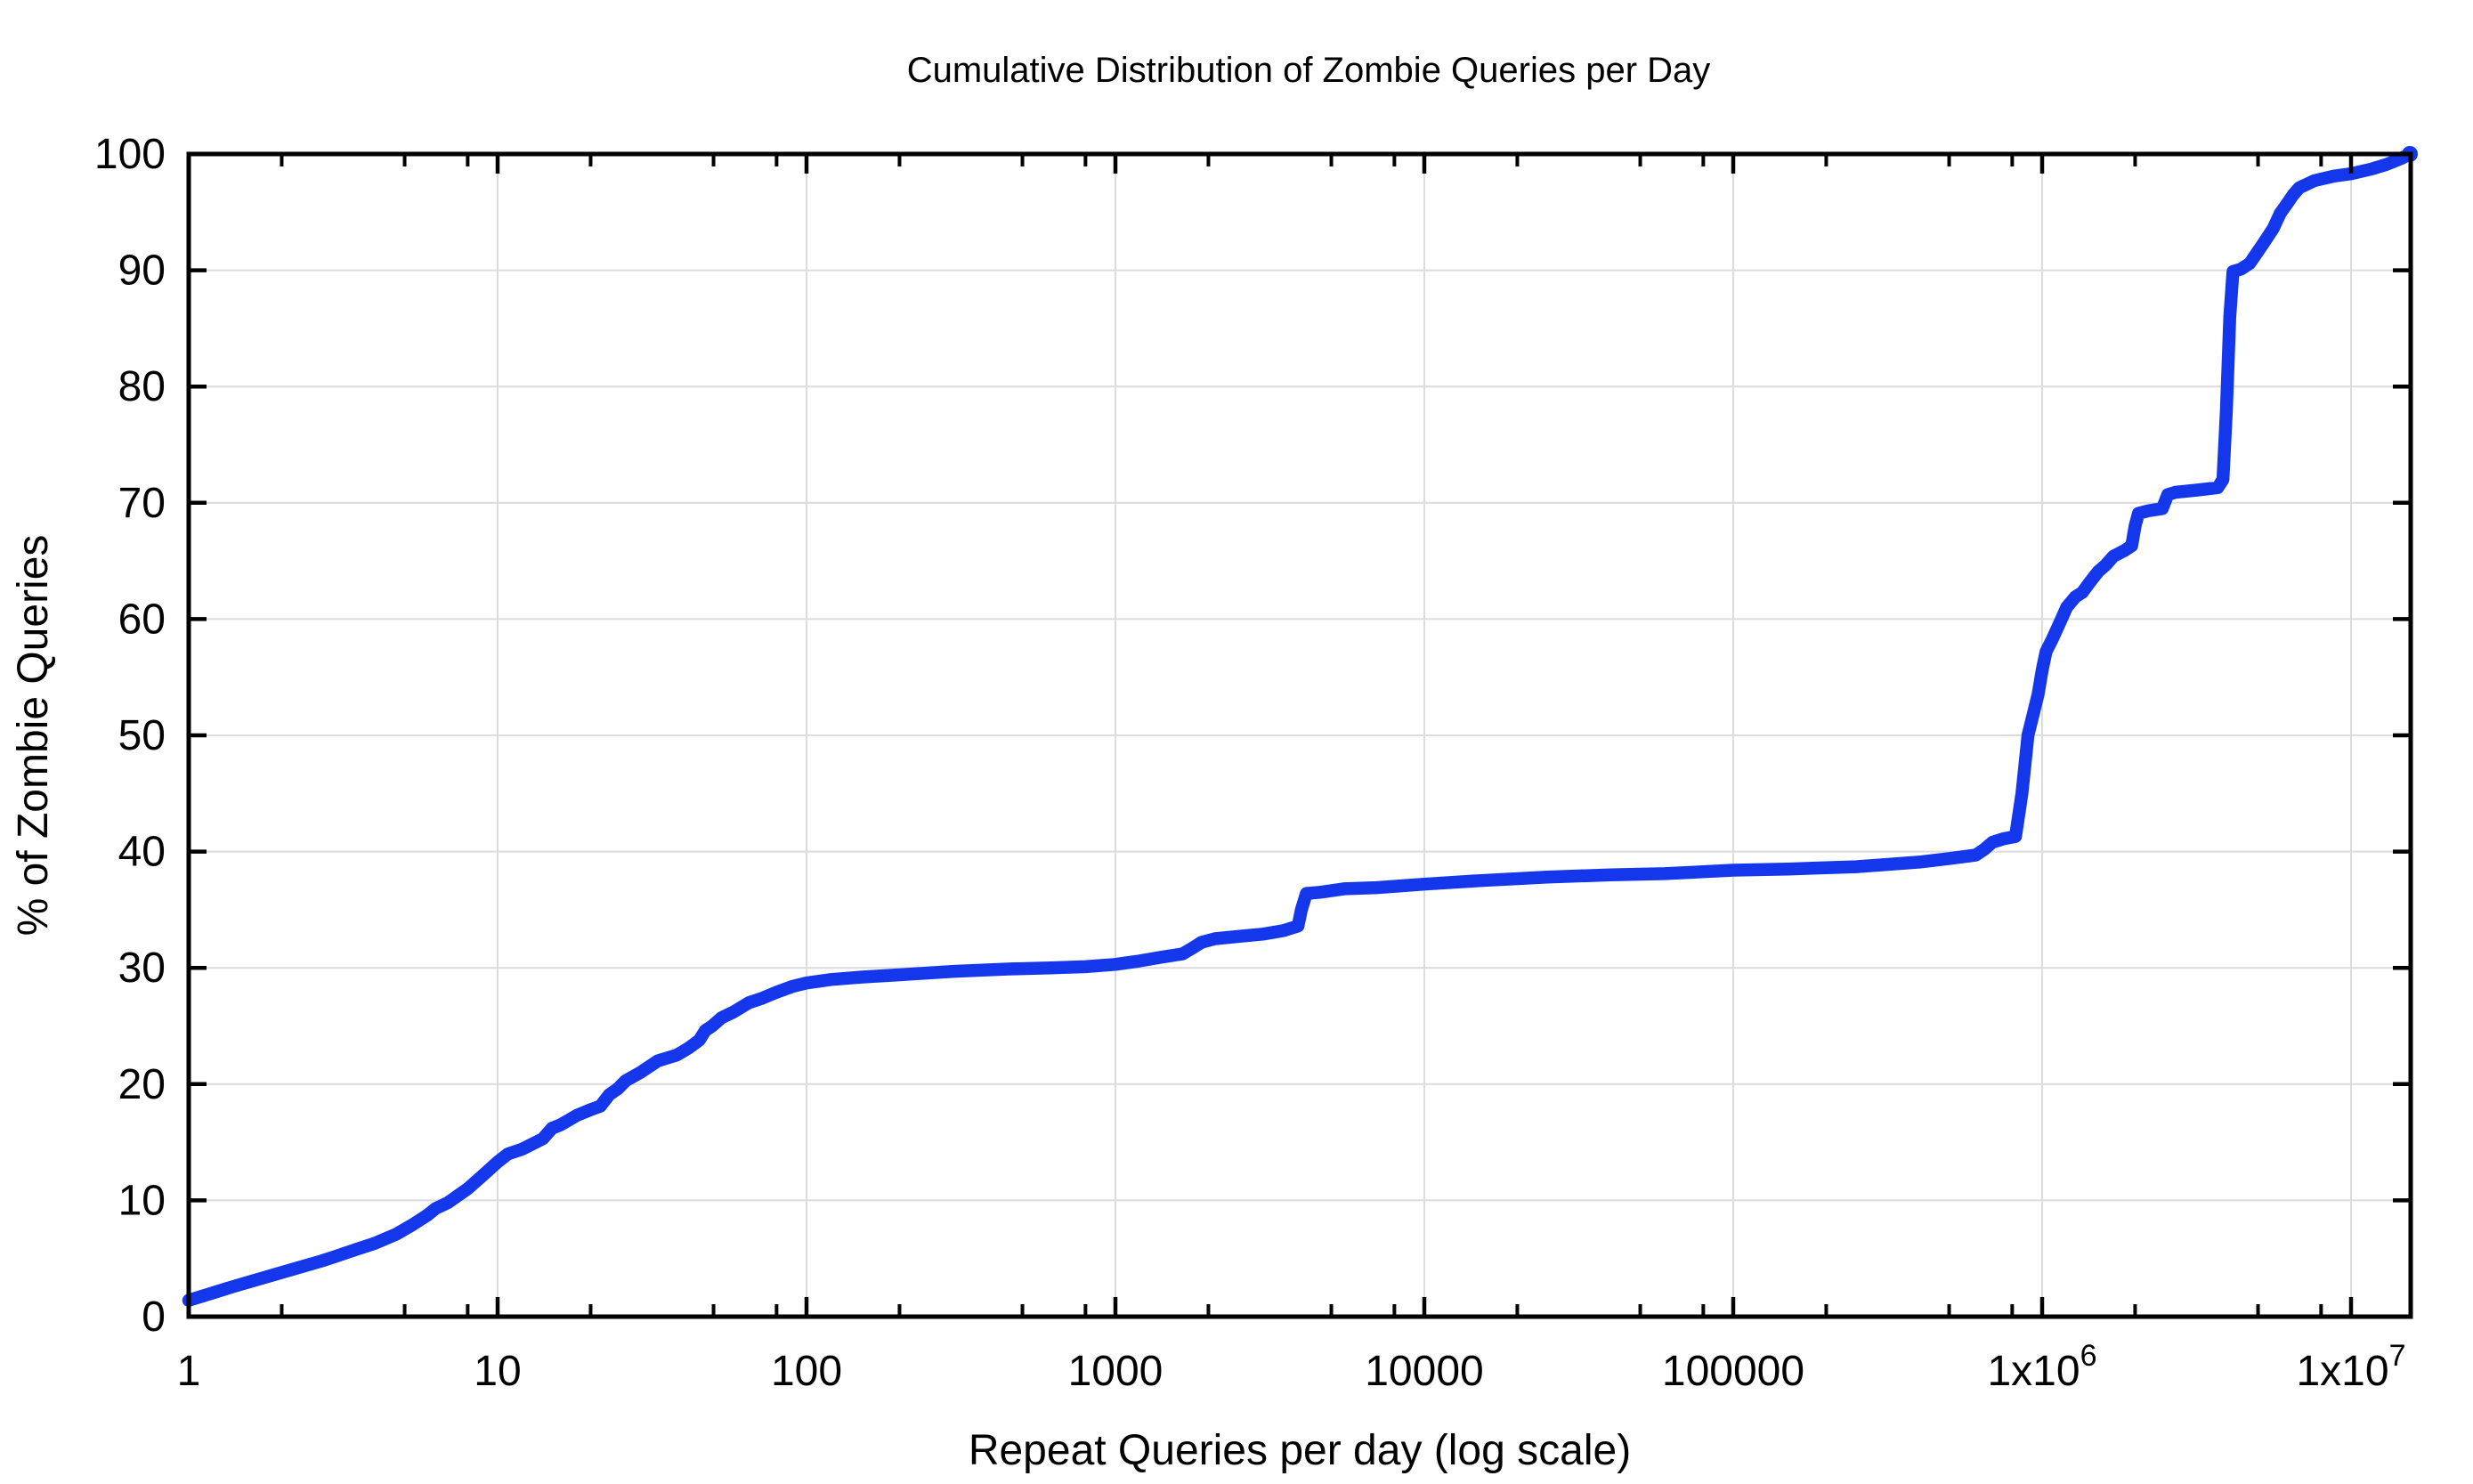  Describe the element at coordinates (1116, 1371) in the screenshot. I see `x-tick-label: 1000` at that location.